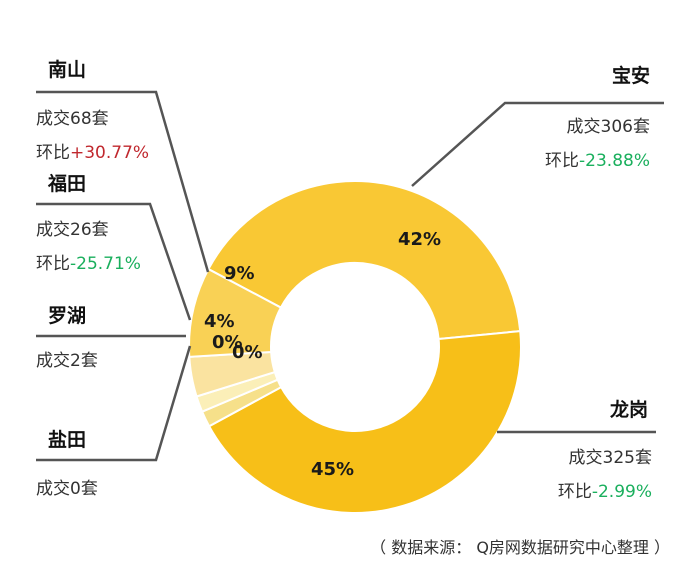 This screenshot has width=690, height=578. I want to click on value-label-baoan: 42%, so click(419, 239).